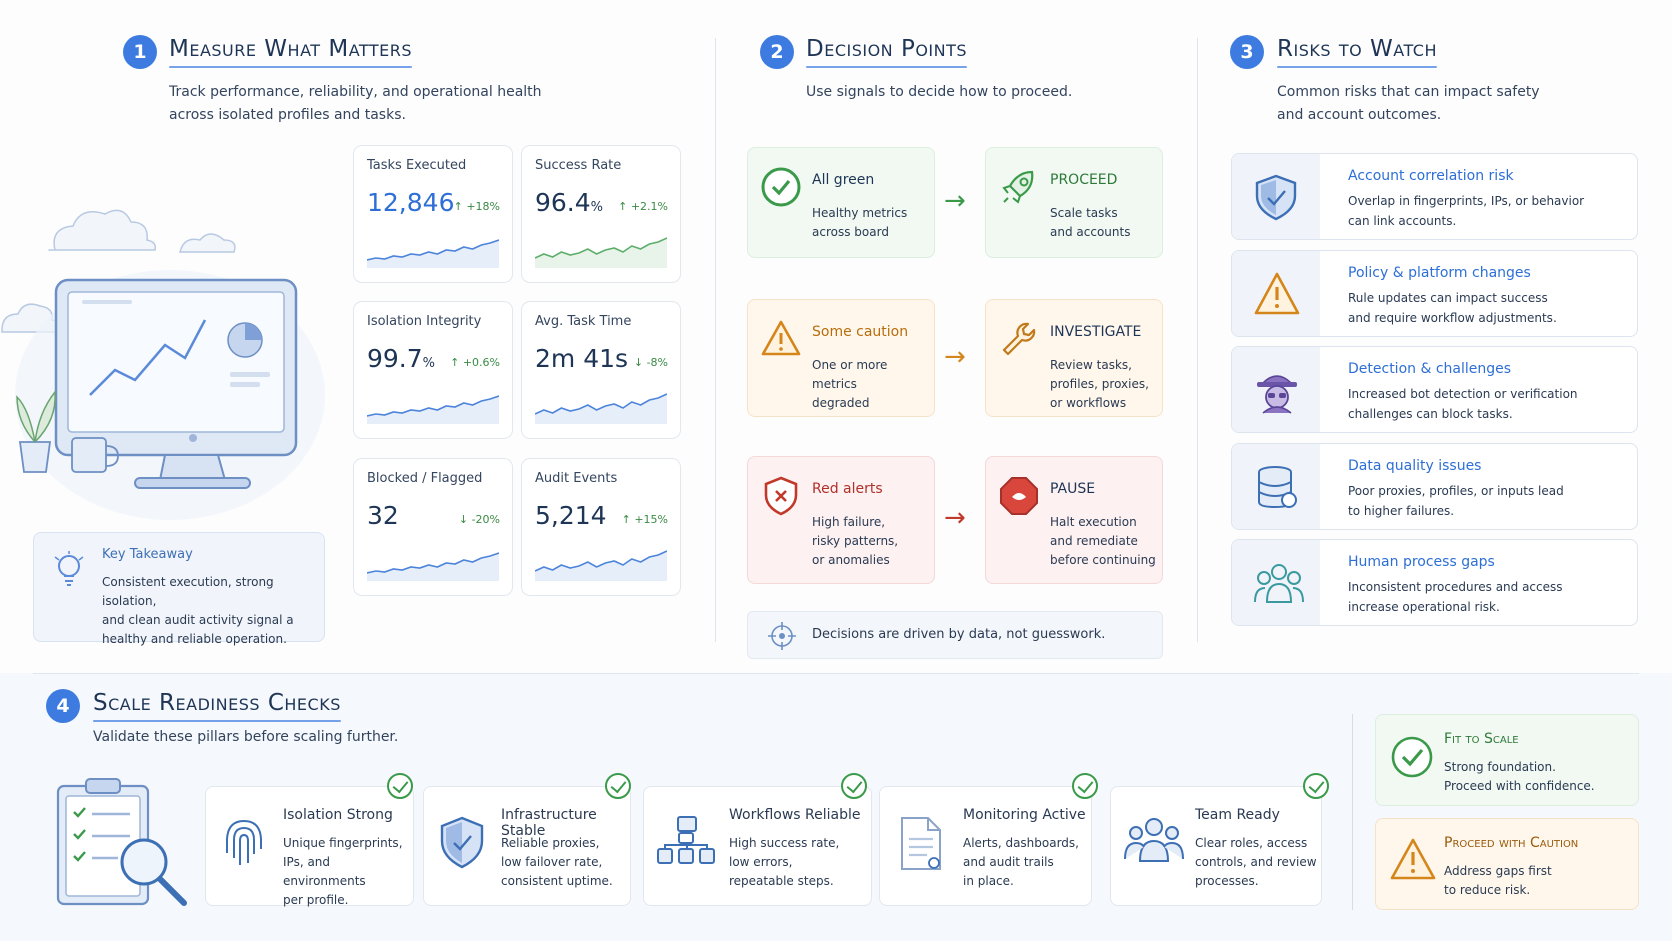 Image resolution: width=1672 pixels, height=941 pixels. Describe the element at coordinates (1018, 187) in the screenshot. I see `rocket-icon` at that location.